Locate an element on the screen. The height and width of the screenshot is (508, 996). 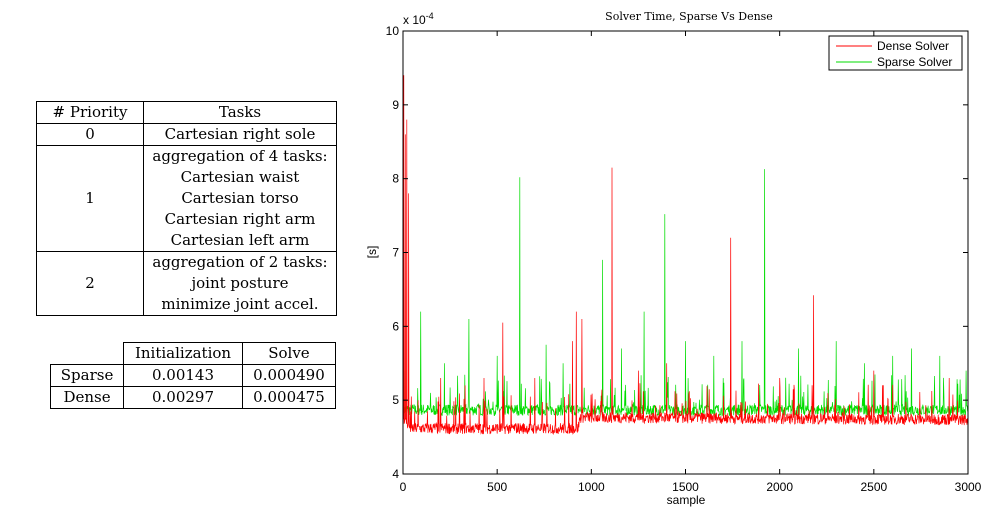
task-line: Cartesian torso is located at coordinates (240, 198).